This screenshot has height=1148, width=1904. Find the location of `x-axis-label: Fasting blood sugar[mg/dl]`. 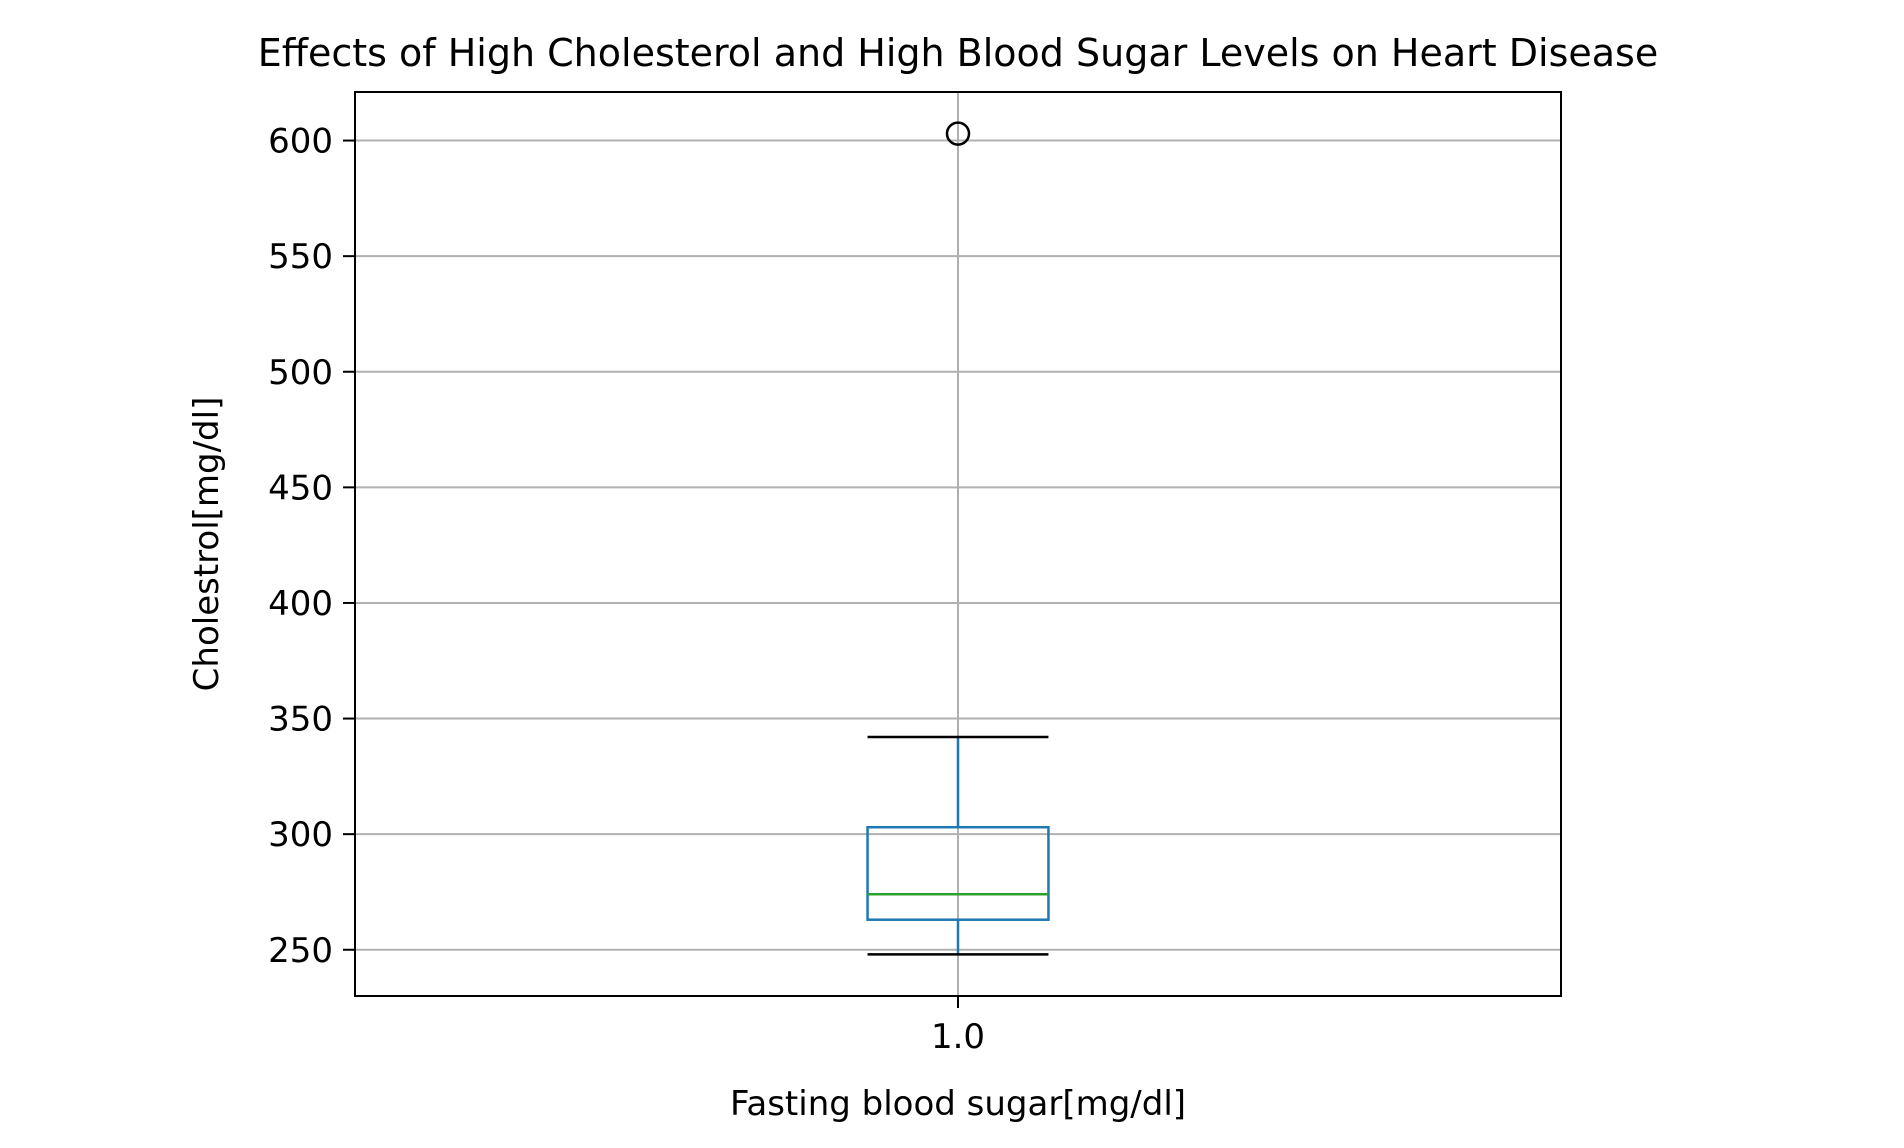

x-axis-label: Fasting blood sugar[mg/dl] is located at coordinates (958, 1104).